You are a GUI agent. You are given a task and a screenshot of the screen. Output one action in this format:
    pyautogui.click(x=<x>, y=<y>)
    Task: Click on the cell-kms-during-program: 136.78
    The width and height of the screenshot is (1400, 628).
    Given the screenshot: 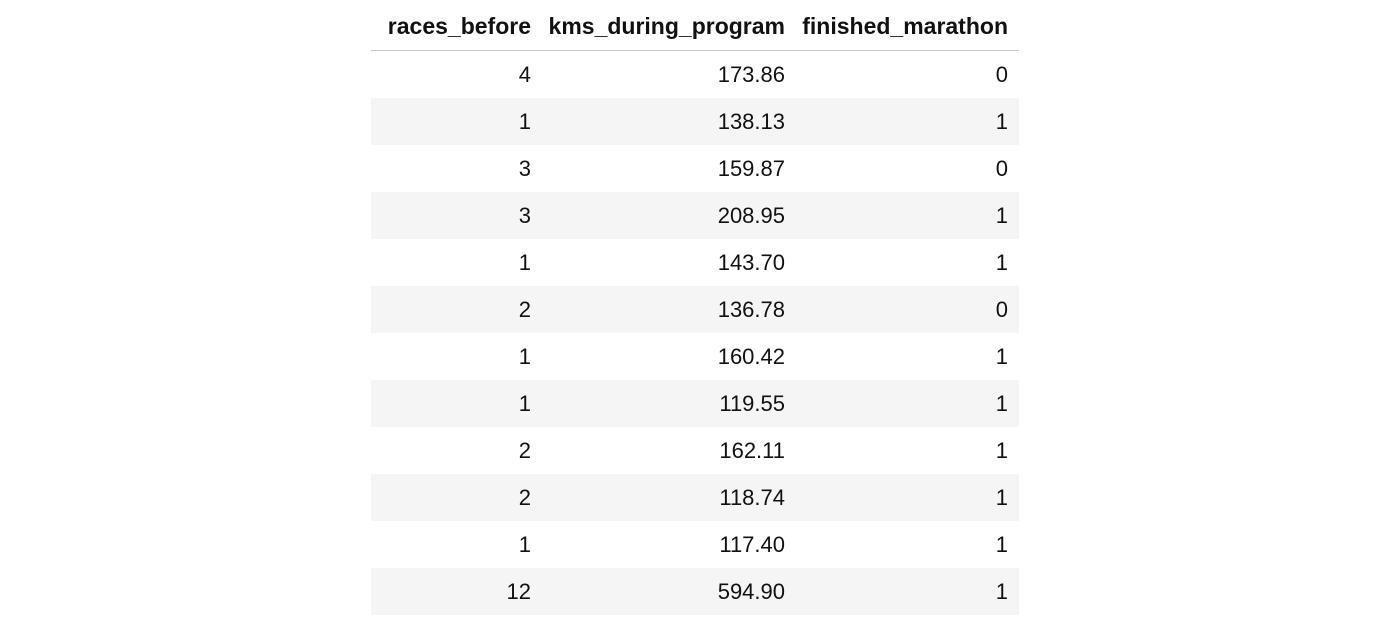 What is the action you would take?
    pyautogui.click(x=669, y=309)
    